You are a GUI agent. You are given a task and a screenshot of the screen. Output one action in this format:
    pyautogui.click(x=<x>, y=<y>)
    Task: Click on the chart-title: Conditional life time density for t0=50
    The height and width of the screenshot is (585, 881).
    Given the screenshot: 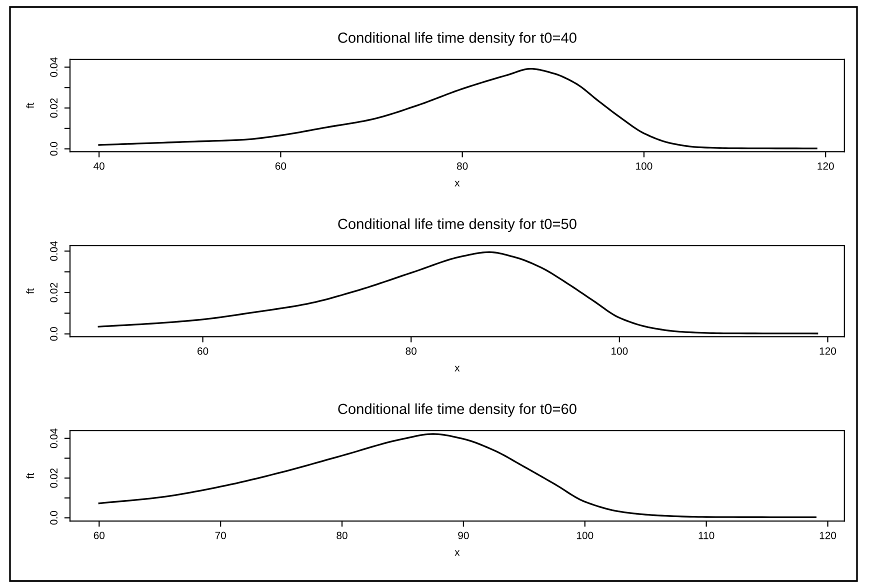 What is the action you would take?
    pyautogui.click(x=457, y=225)
    